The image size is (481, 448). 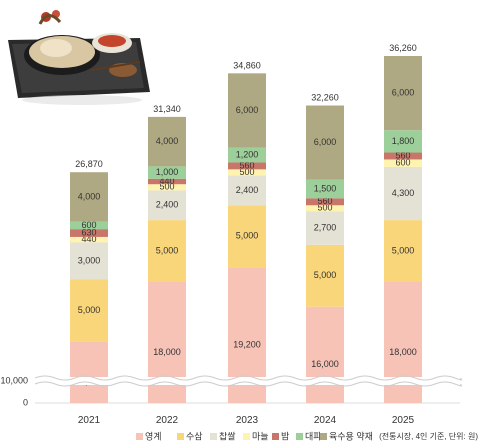 I want to click on legend-swatch-영계, so click(x=139, y=436).